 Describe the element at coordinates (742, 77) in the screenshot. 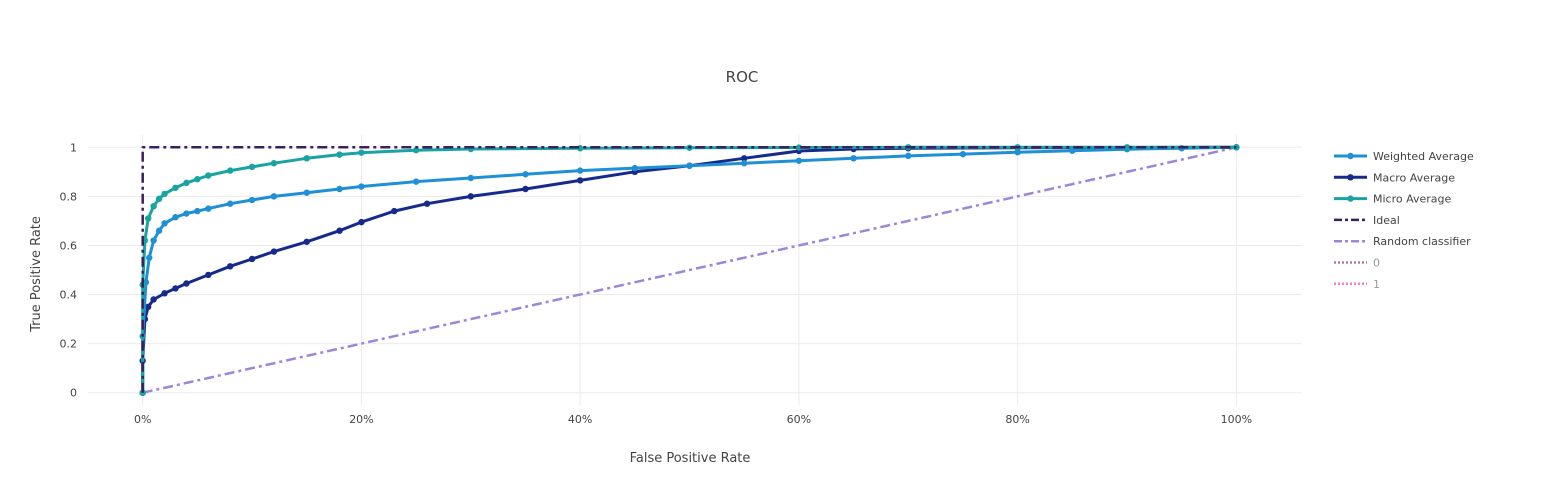

I see `chart-title: ROC` at that location.